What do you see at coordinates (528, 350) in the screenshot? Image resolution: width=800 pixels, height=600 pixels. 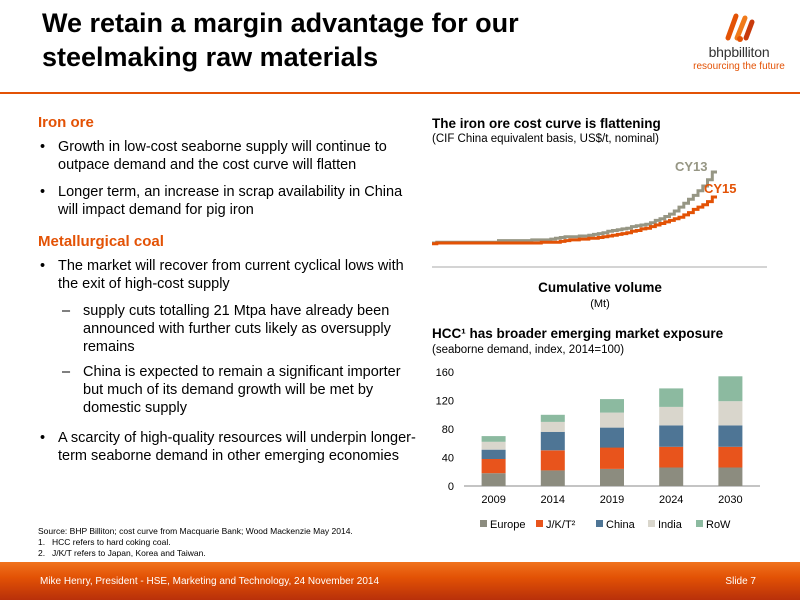 I see `hcc-chart-subtitle: (seaborne demand, index, 2014=100)` at bounding box center [528, 350].